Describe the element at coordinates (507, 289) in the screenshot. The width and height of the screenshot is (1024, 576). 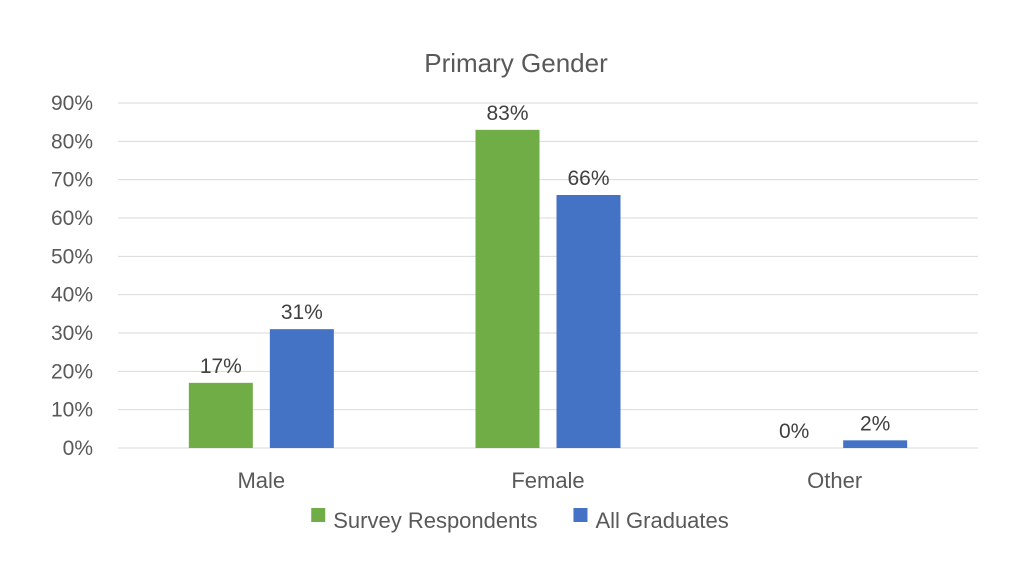
I see `bar-survey-respondents-female` at that location.